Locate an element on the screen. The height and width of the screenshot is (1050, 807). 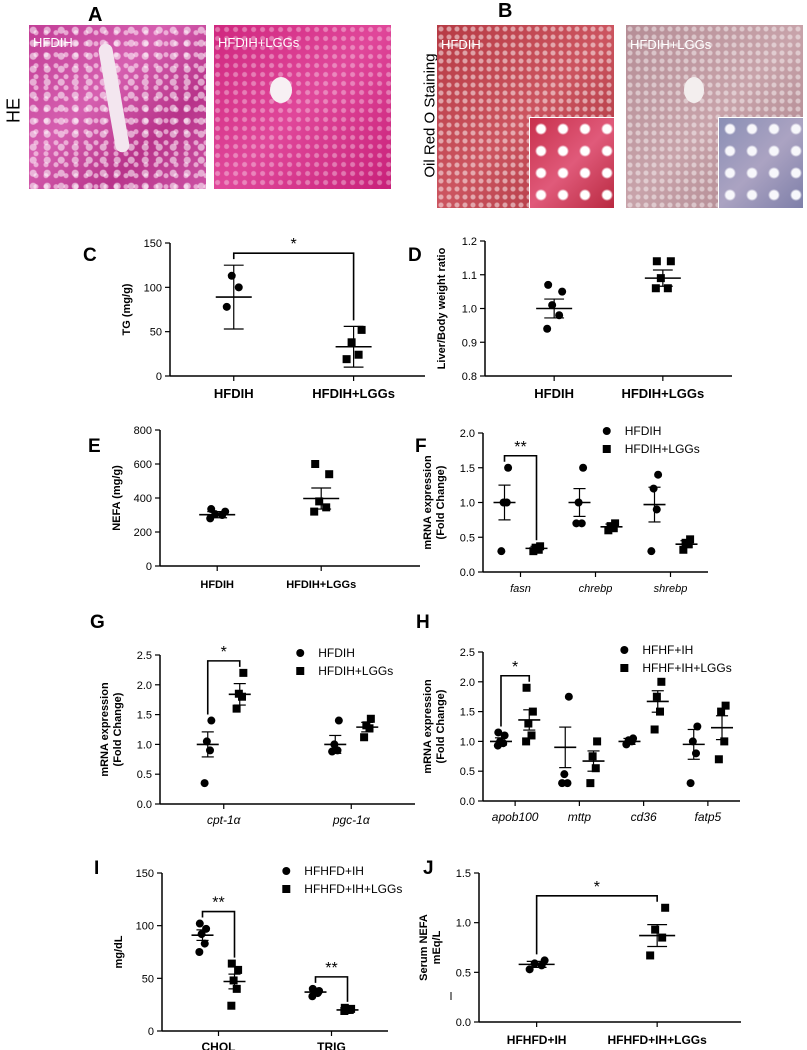
legend-label: HFHF+IH+LGGs is located at coordinates (686, 668).